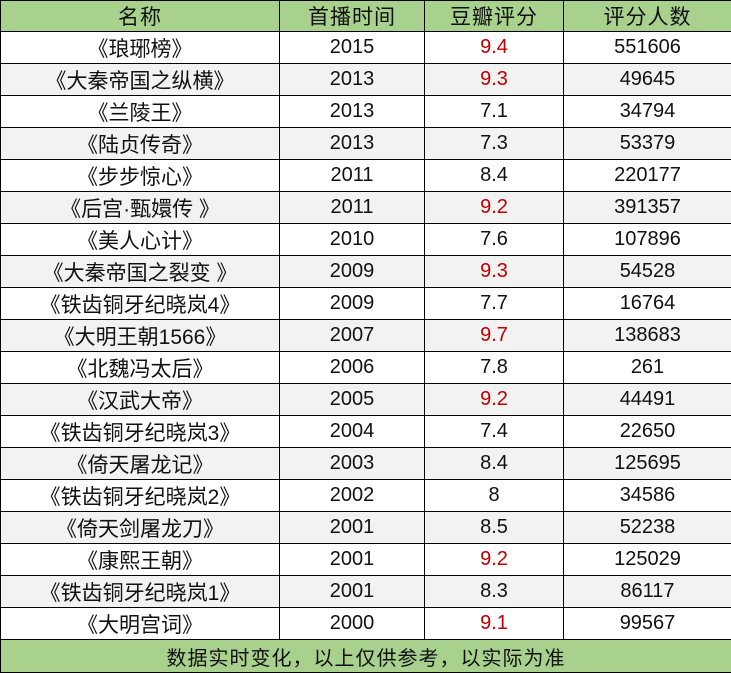 The width and height of the screenshot is (731, 673). I want to click on table-row: 《北魏冯太后》 2006 7.8 261, so click(365, 367).